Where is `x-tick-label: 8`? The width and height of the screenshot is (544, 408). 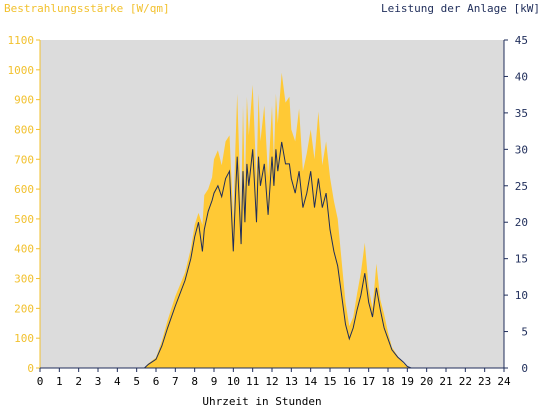 x-tick-label: 8 is located at coordinates (194, 381).